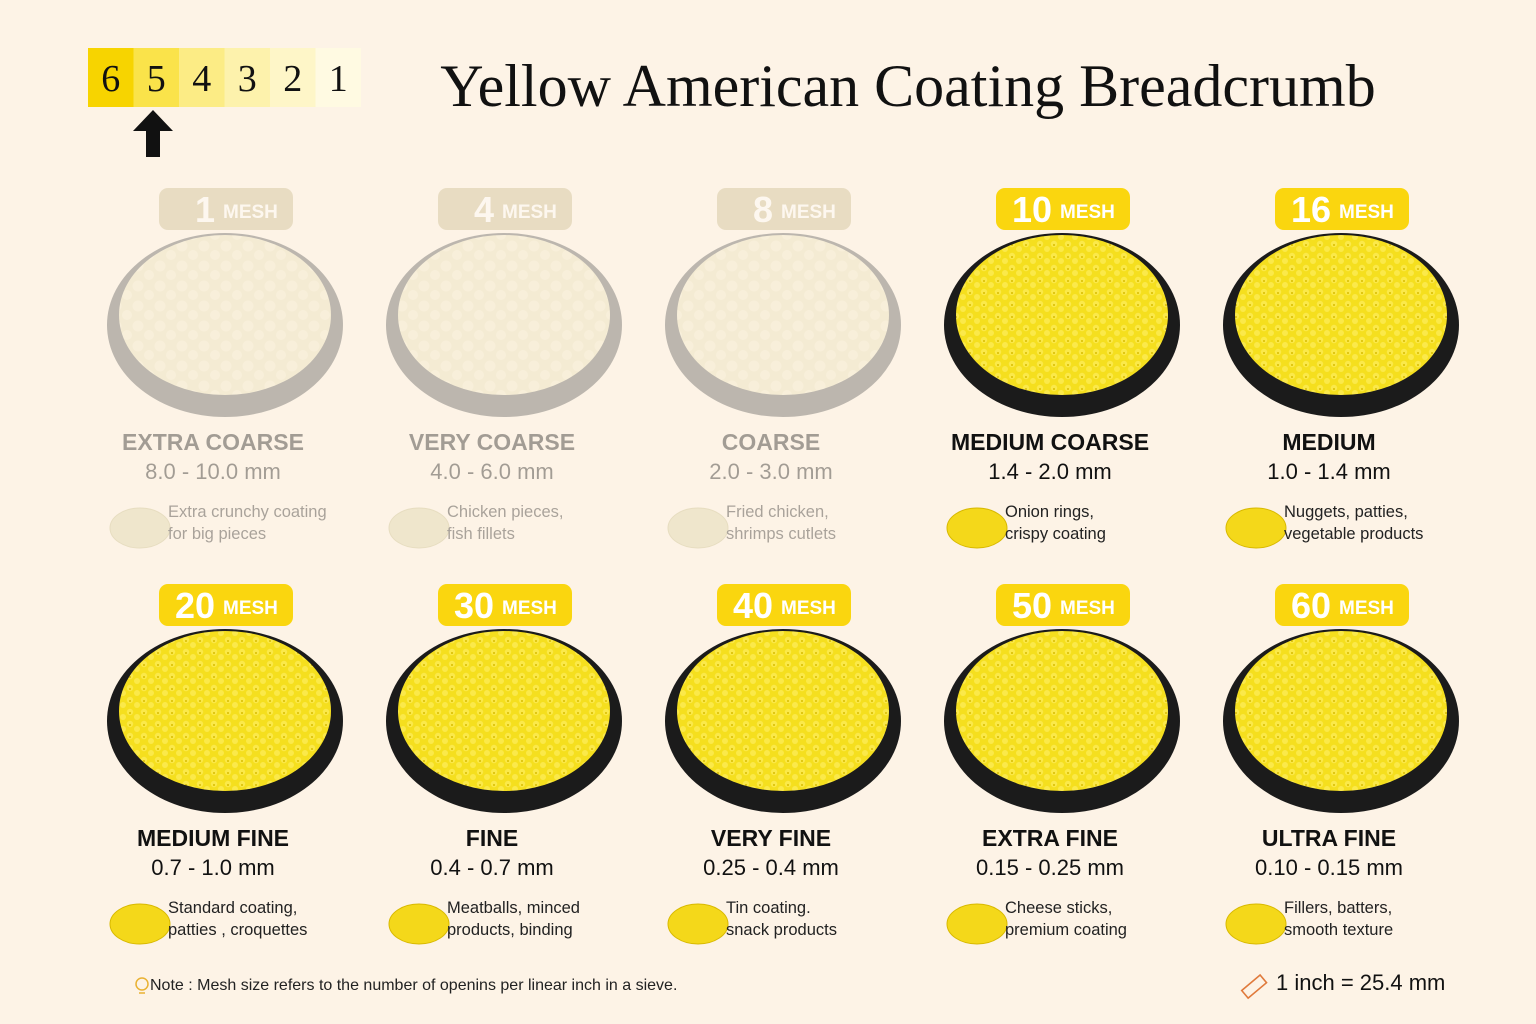 Image resolution: width=1536 pixels, height=1024 pixels. I want to click on grade-name: MEDIUM FINE, so click(213, 838).